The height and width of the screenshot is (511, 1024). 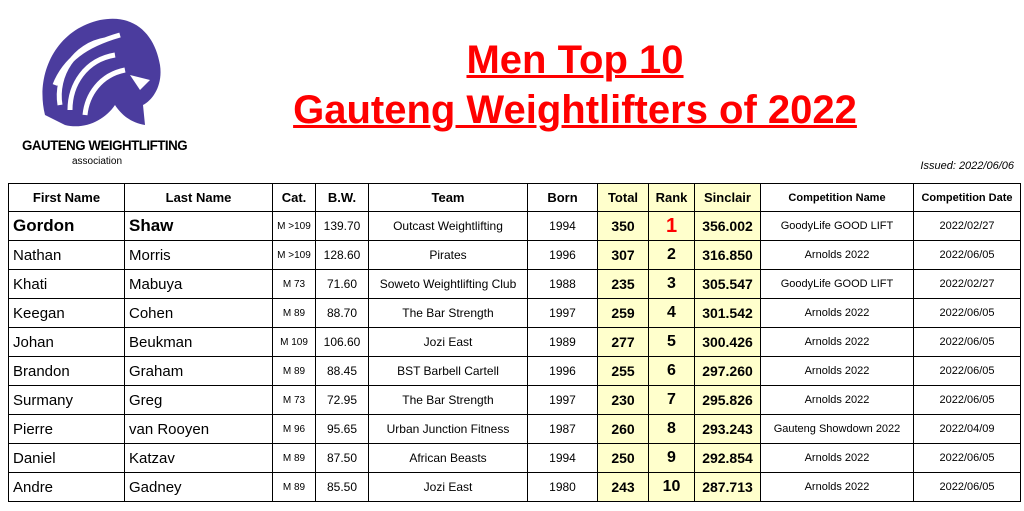 I want to click on competition-date: 2022/04/09, so click(x=967, y=429).